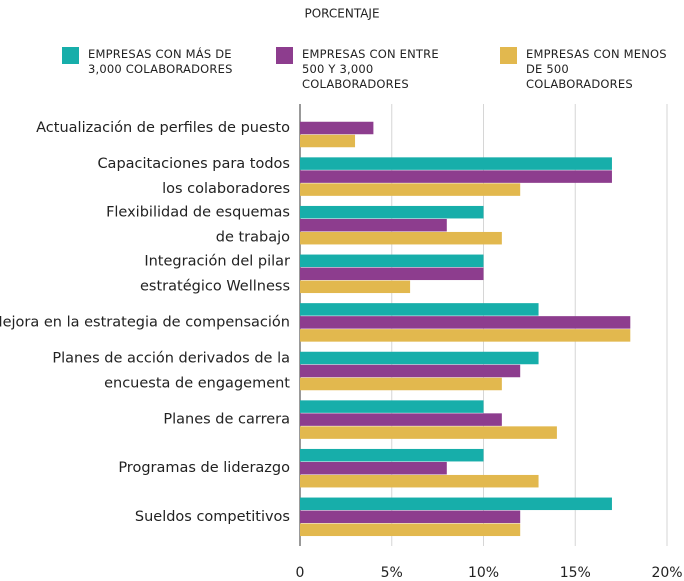 This screenshot has width=684, height=581. What do you see at coordinates (171, 359) in the screenshot?
I see `y-tick-label: Planes de acción derivados de la` at bounding box center [171, 359].